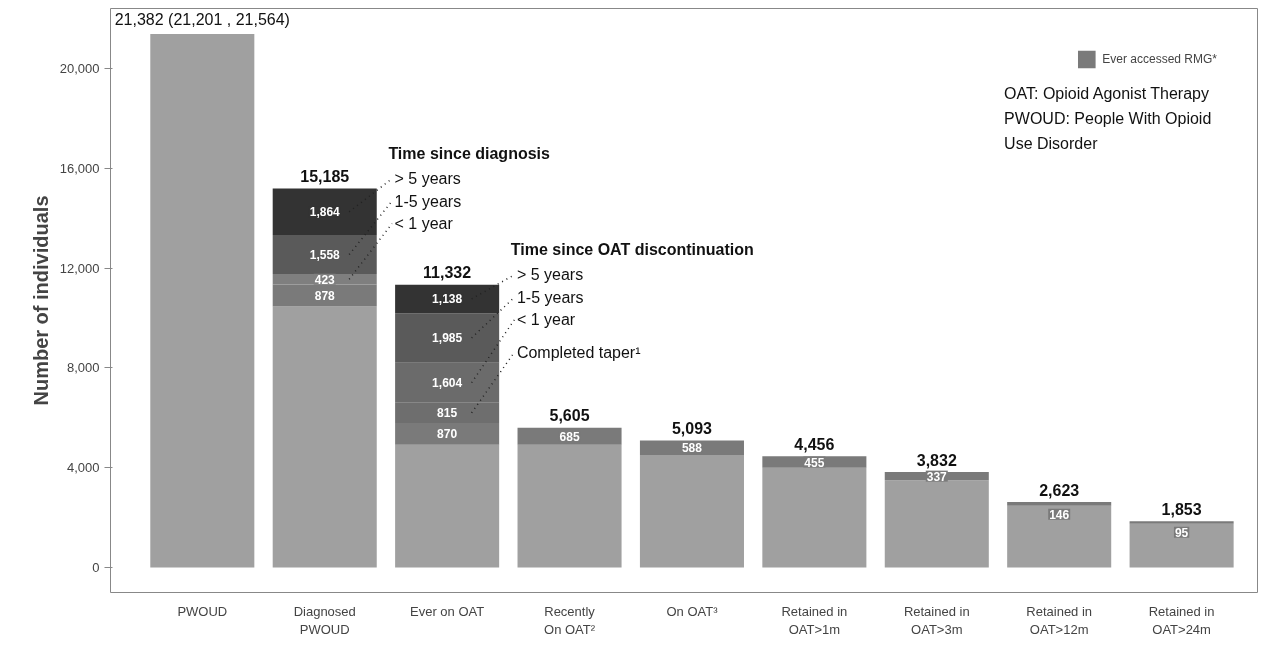 The width and height of the screenshot is (1273, 660). What do you see at coordinates (550, 297) in the screenshot?
I see `series-label: 1-5 years` at bounding box center [550, 297].